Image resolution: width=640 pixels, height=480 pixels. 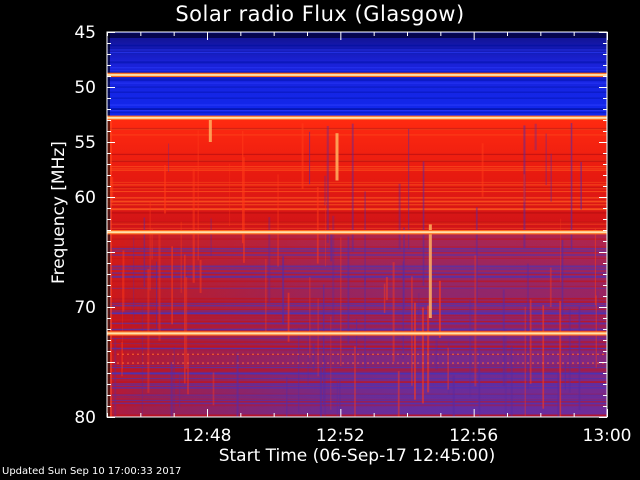 What do you see at coordinates (357, 35) in the screenshot?
I see `band-top-edge` at bounding box center [357, 35].